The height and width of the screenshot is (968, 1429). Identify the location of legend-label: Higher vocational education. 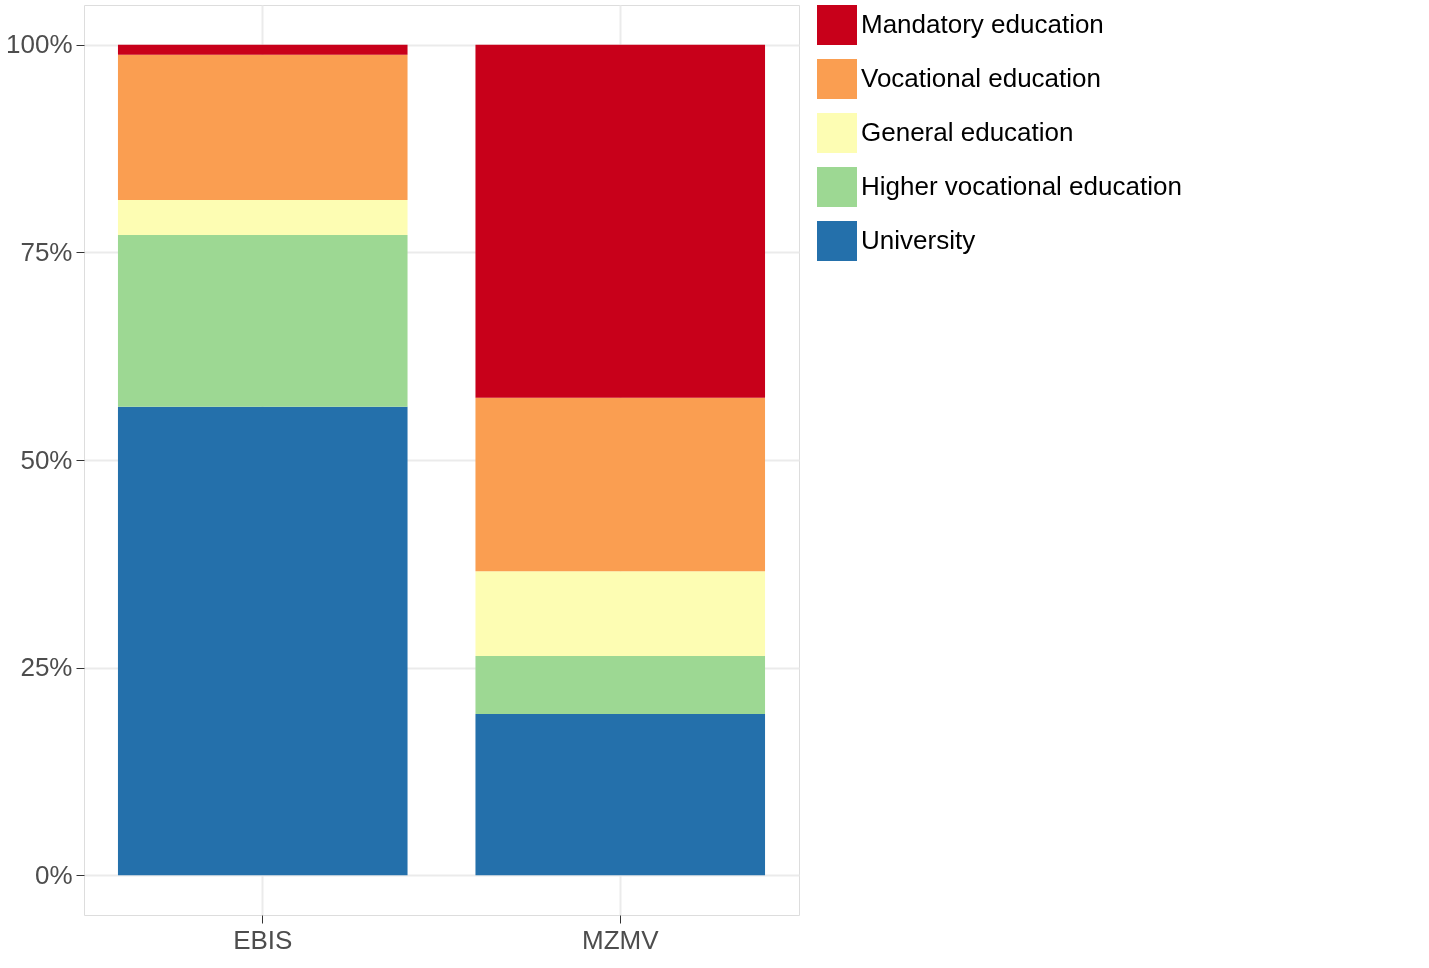
(1021, 186).